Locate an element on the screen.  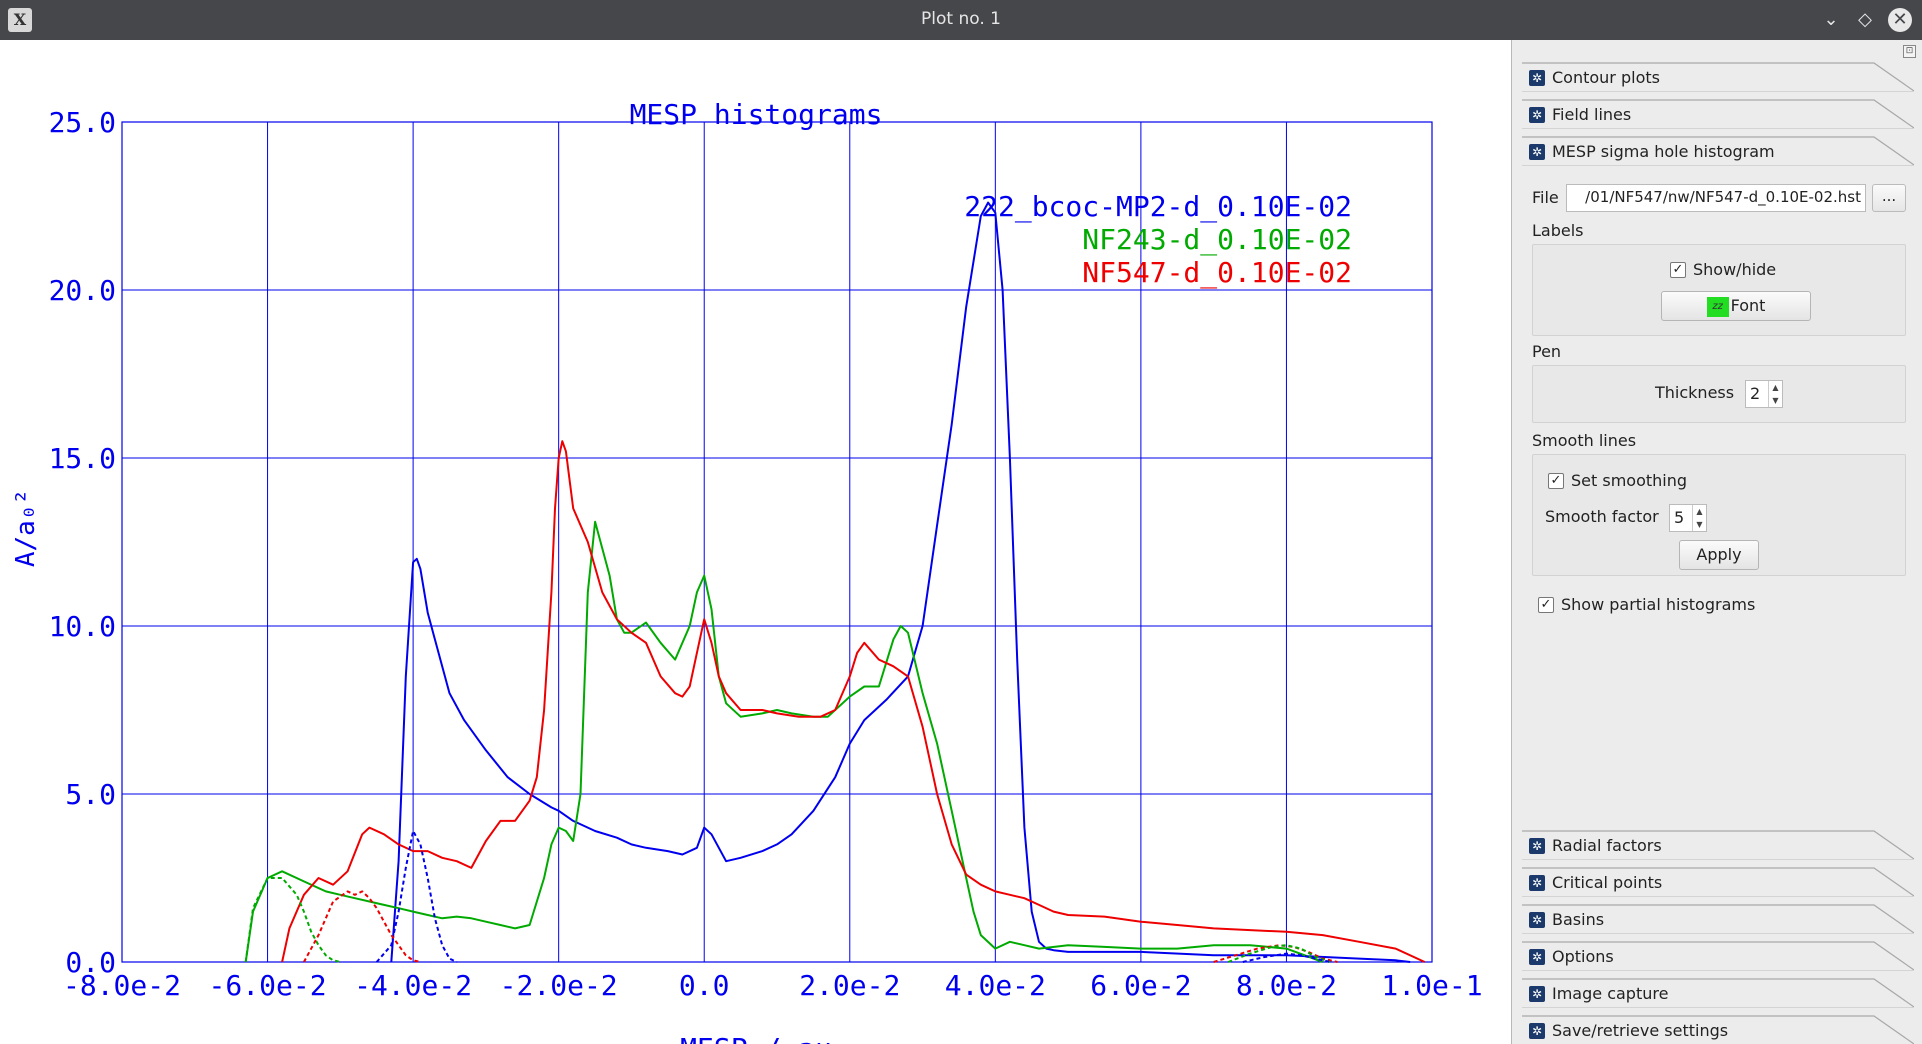
x-tick-label: 1.0e-1 is located at coordinates (1431, 985).